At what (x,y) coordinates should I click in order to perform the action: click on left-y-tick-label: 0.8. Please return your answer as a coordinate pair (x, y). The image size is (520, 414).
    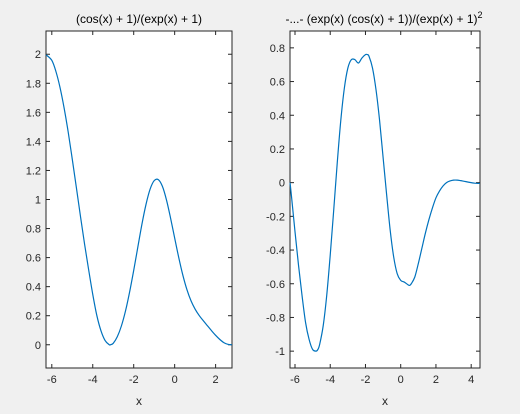
    Looking at the image, I should click on (33, 230).